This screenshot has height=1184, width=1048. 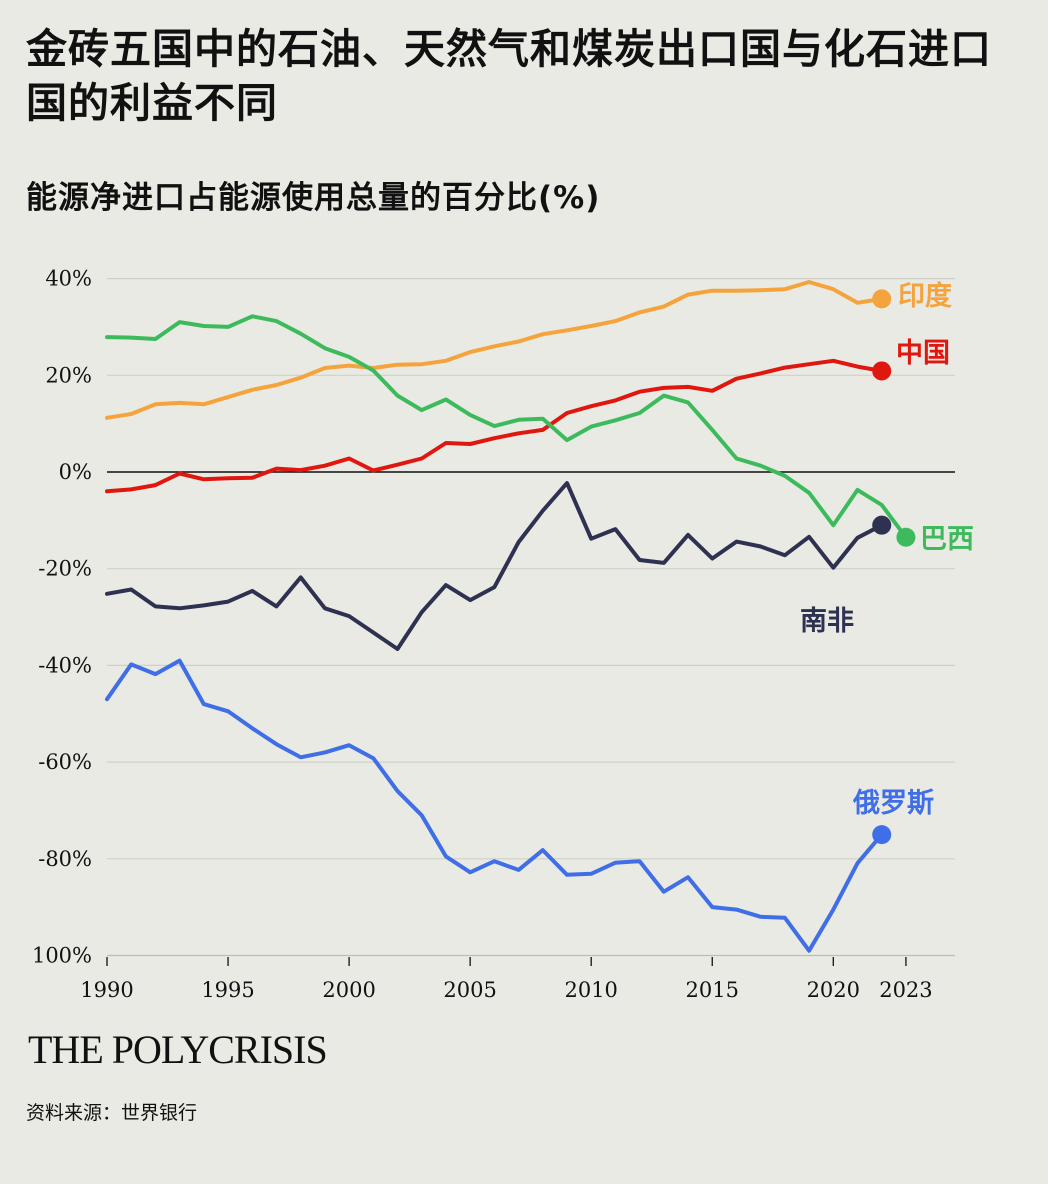 I want to click on y-tick-label: 20%, so click(x=68, y=375).